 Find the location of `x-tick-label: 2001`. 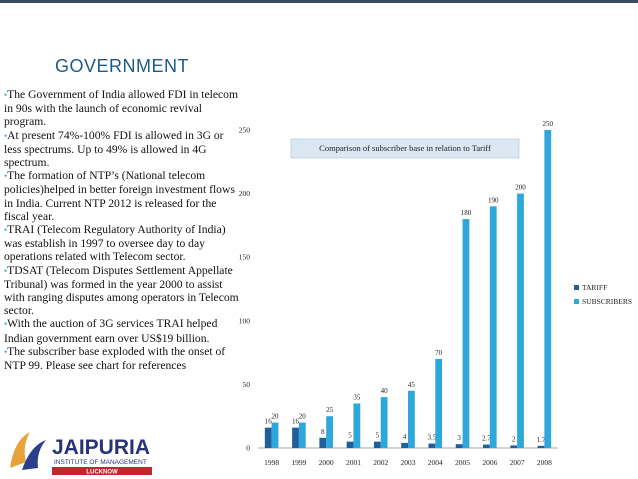

x-tick-label: 2001 is located at coordinates (353, 462).